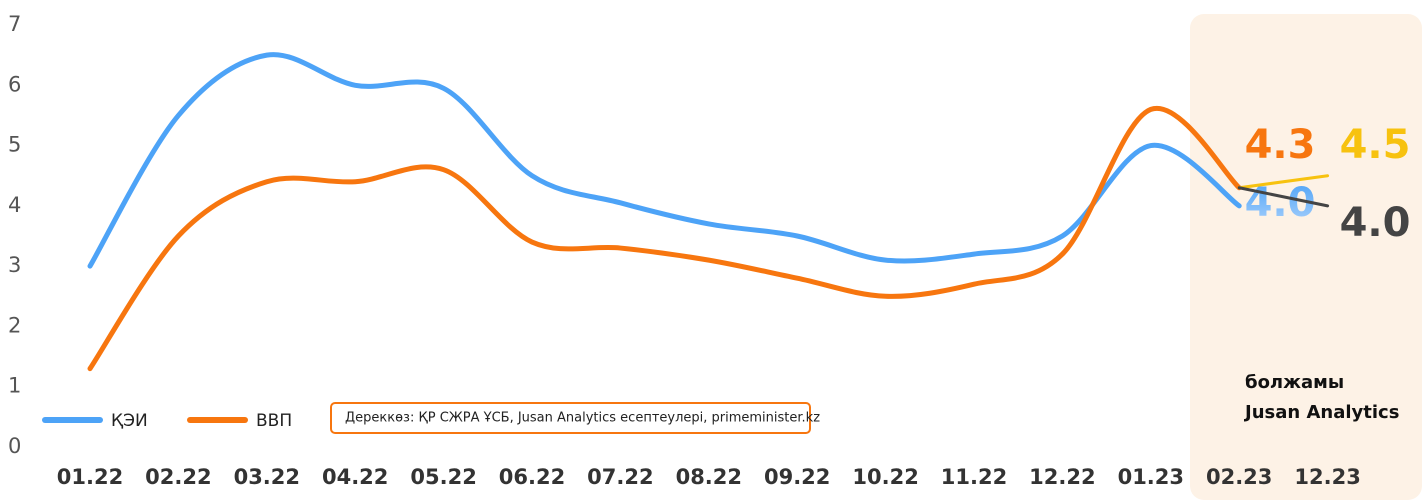 This screenshot has width=1422, height=500. What do you see at coordinates (267, 477) in the screenshot?
I see `x-tick-label: 03.22` at bounding box center [267, 477].